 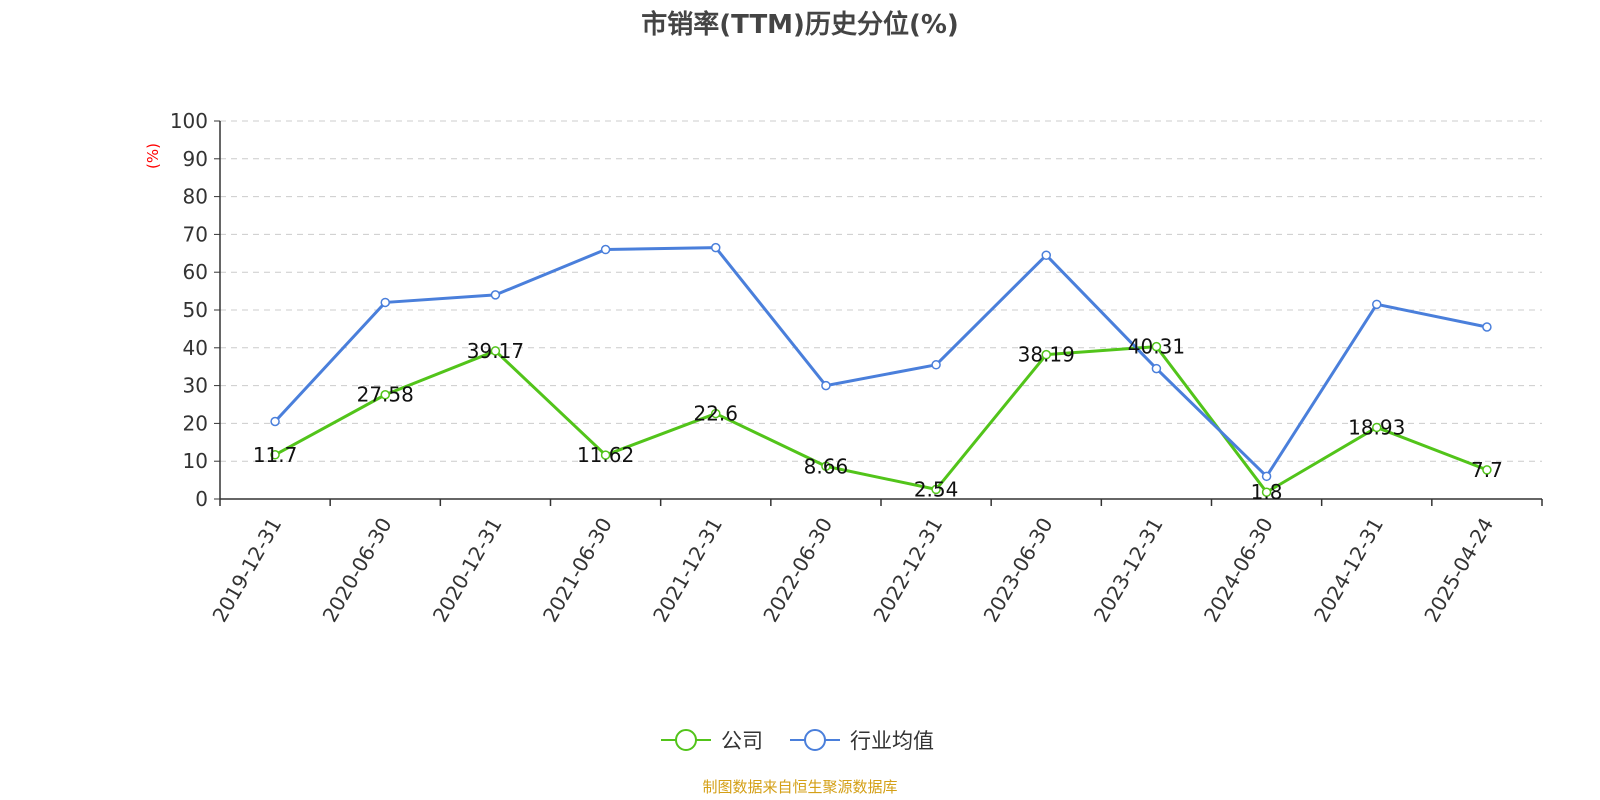 What do you see at coordinates (153, 156) in the screenshot?
I see `y-axis-unit-label: (%)` at bounding box center [153, 156].